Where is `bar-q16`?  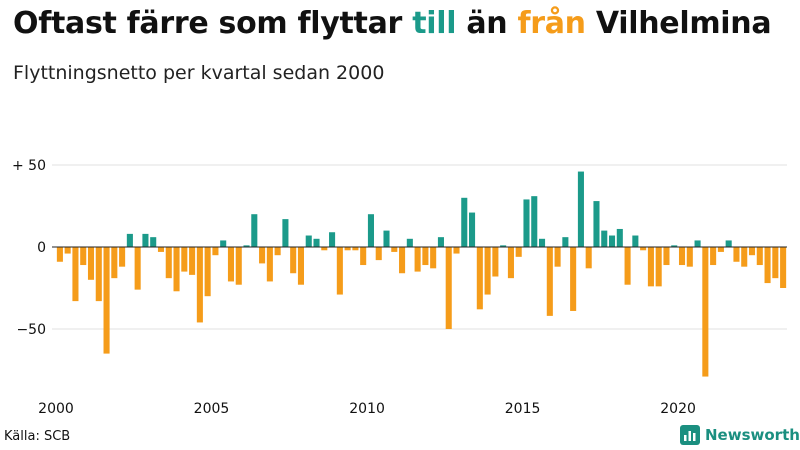 bar-q16 is located at coordinates (176, 269).